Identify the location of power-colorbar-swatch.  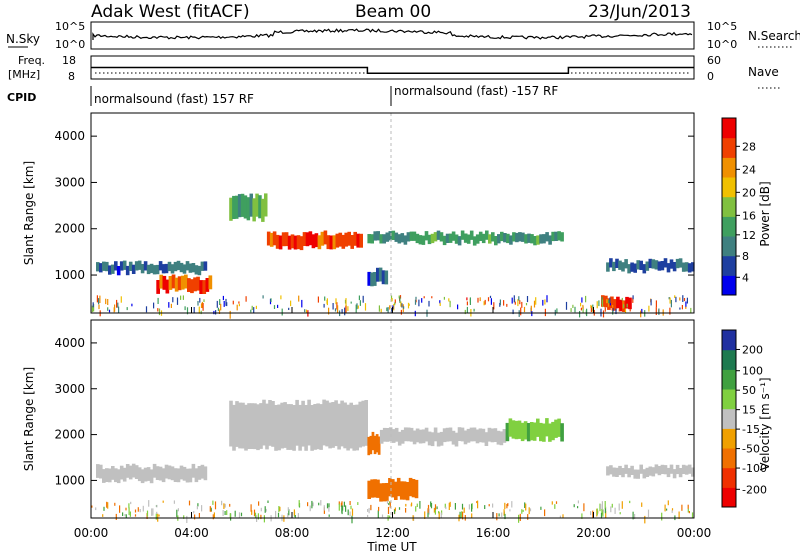
(729, 246).